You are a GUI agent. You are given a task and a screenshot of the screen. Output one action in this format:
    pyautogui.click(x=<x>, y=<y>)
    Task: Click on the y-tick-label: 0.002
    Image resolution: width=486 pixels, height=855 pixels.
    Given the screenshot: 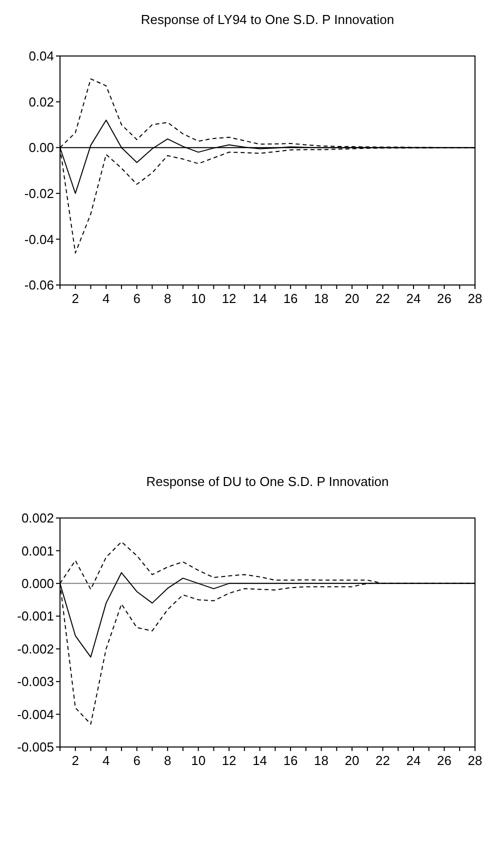 What is the action you would take?
    pyautogui.click(x=37, y=518)
    